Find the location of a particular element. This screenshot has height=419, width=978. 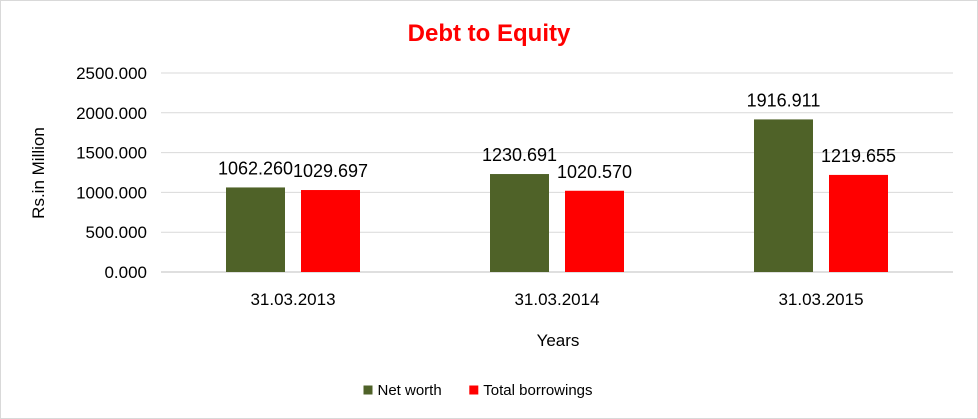

data-label: 1062.260 is located at coordinates (255, 168).